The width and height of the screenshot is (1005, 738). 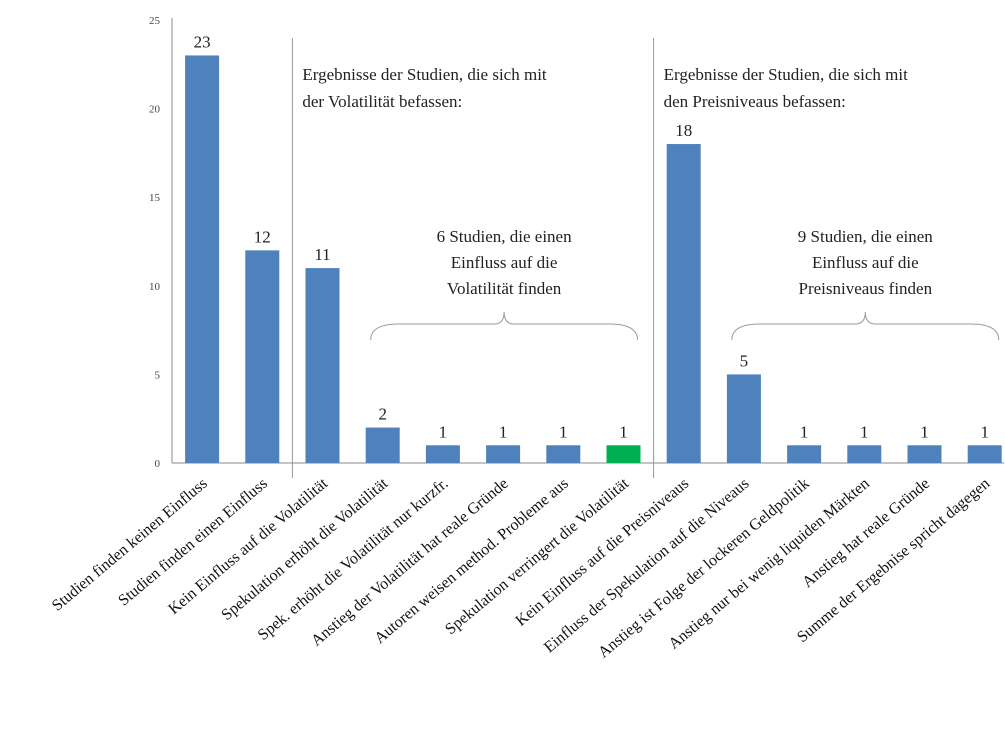 I want to click on y-tick-label: 15, so click(x=155, y=198).